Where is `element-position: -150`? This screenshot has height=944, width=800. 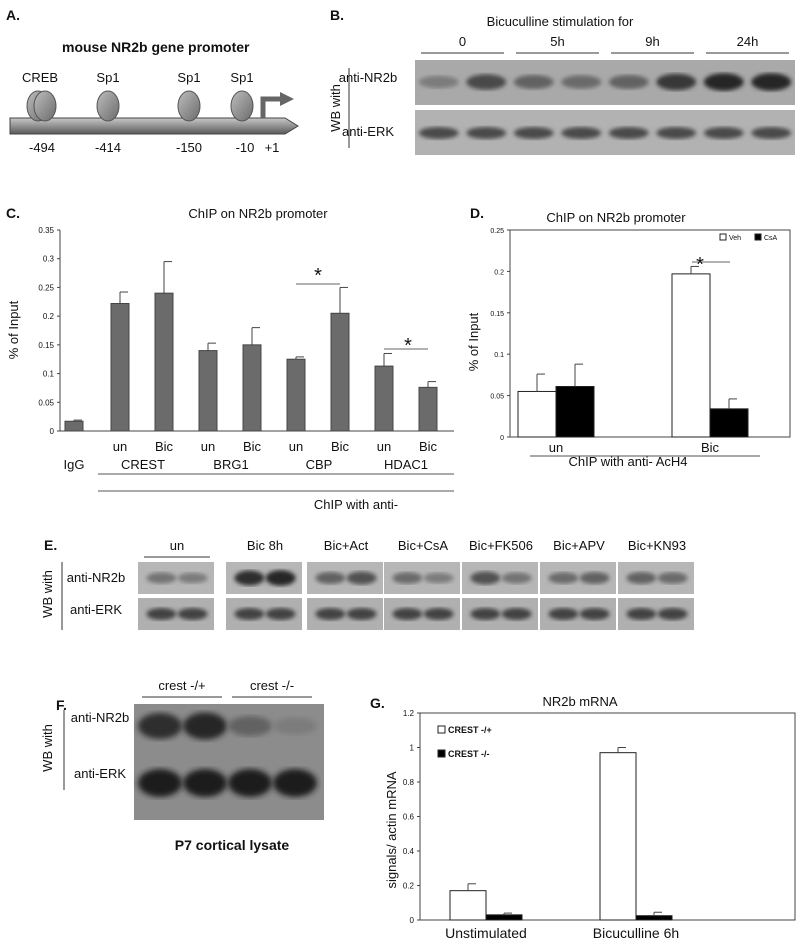
element-position: -150 is located at coordinates (189, 147).